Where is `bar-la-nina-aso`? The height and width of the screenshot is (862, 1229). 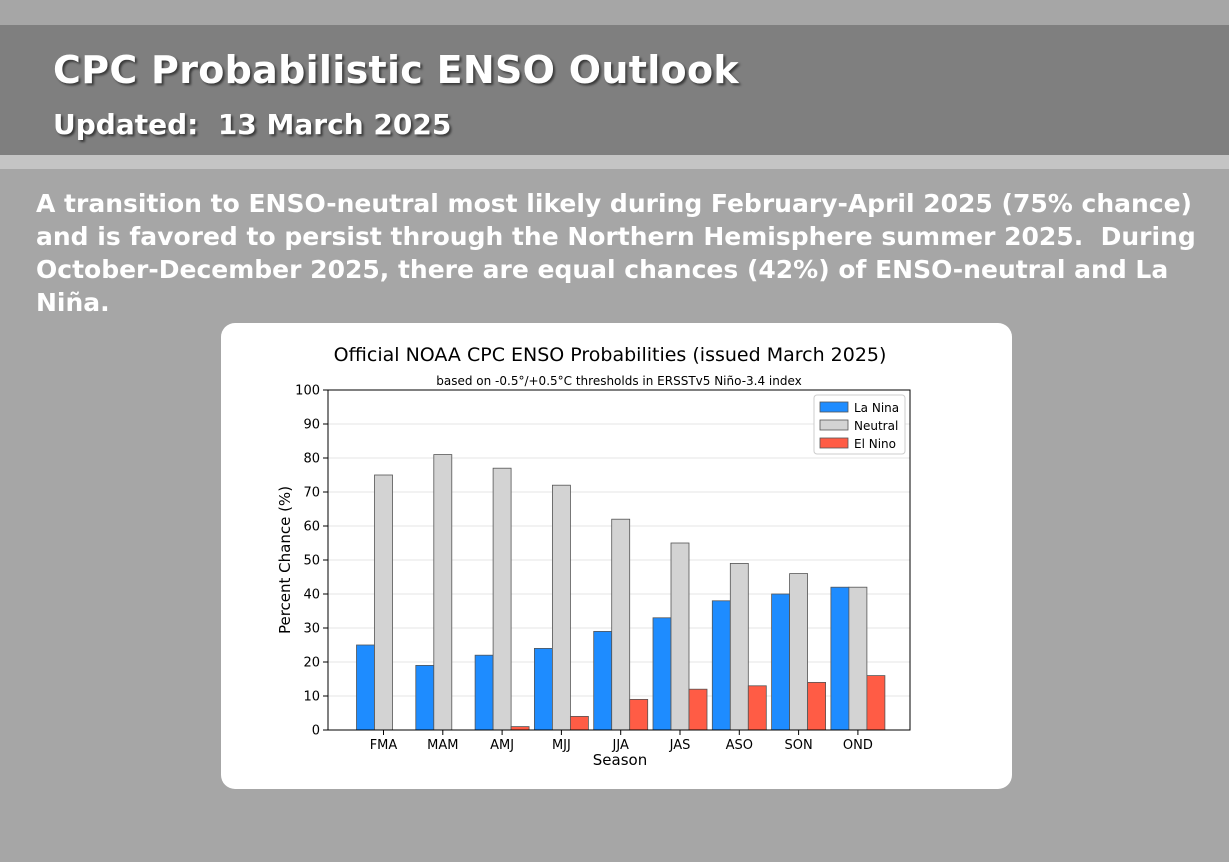
bar-la-nina-aso is located at coordinates (721, 665).